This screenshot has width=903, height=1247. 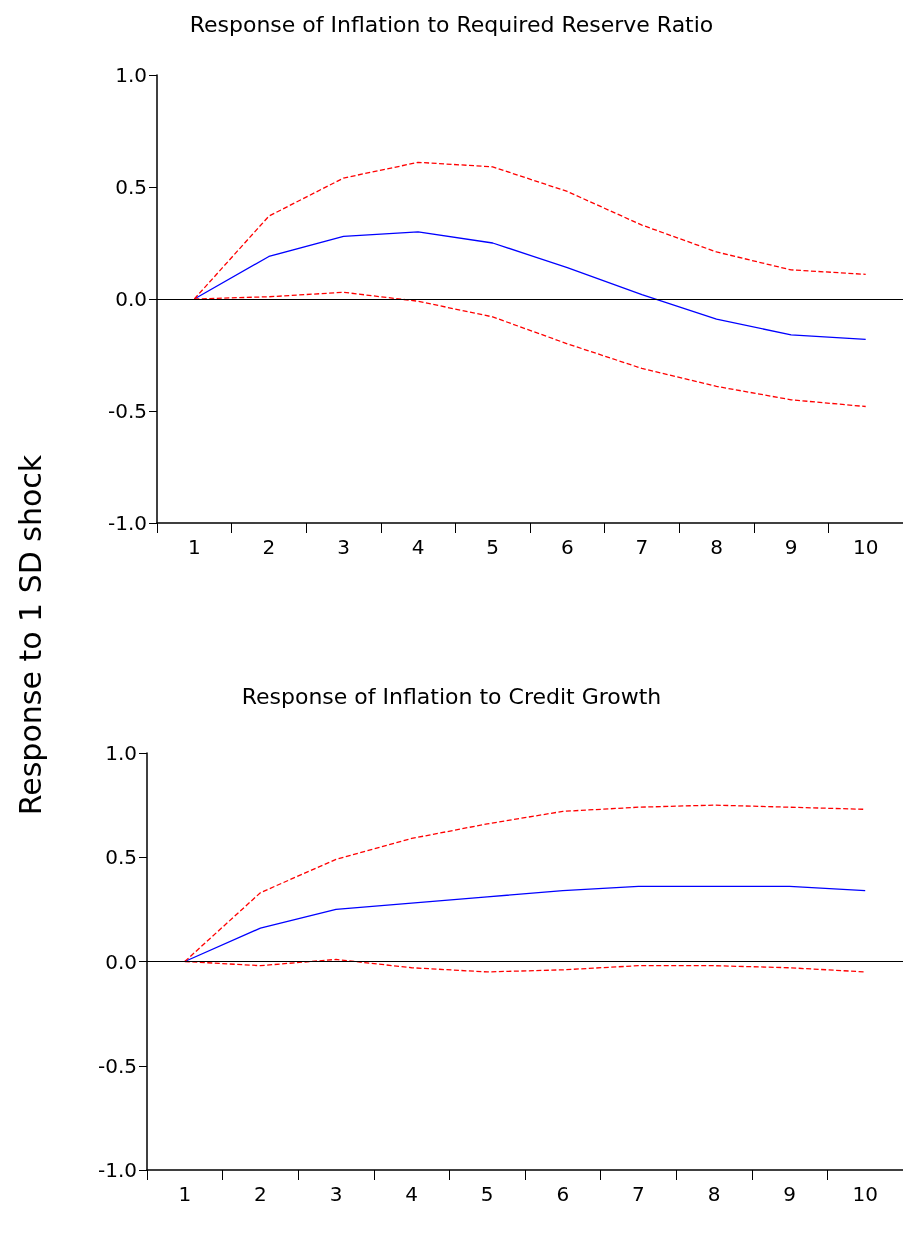 What do you see at coordinates (30, 635) in the screenshot?
I see `y-axis-title: Response to 1 SD shock` at bounding box center [30, 635].